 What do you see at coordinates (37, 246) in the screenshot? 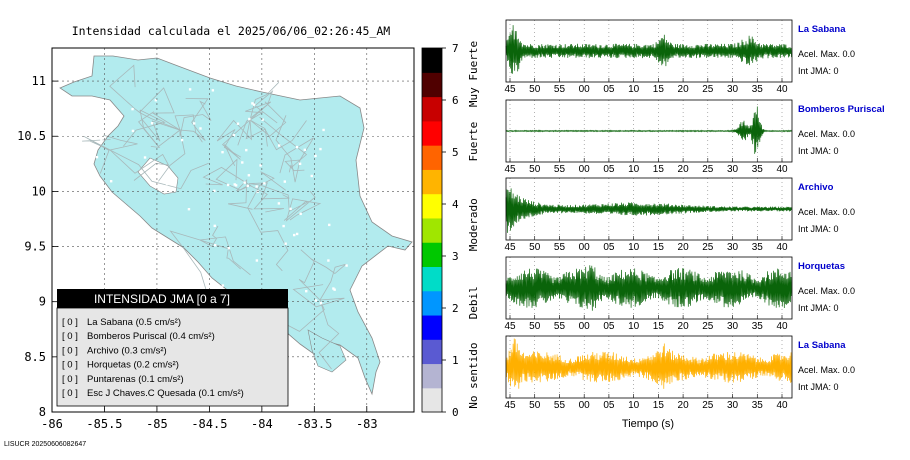
I see `map-y-axis: 11 10.5 10 9.5 9 8.5 8` at bounding box center [37, 246].